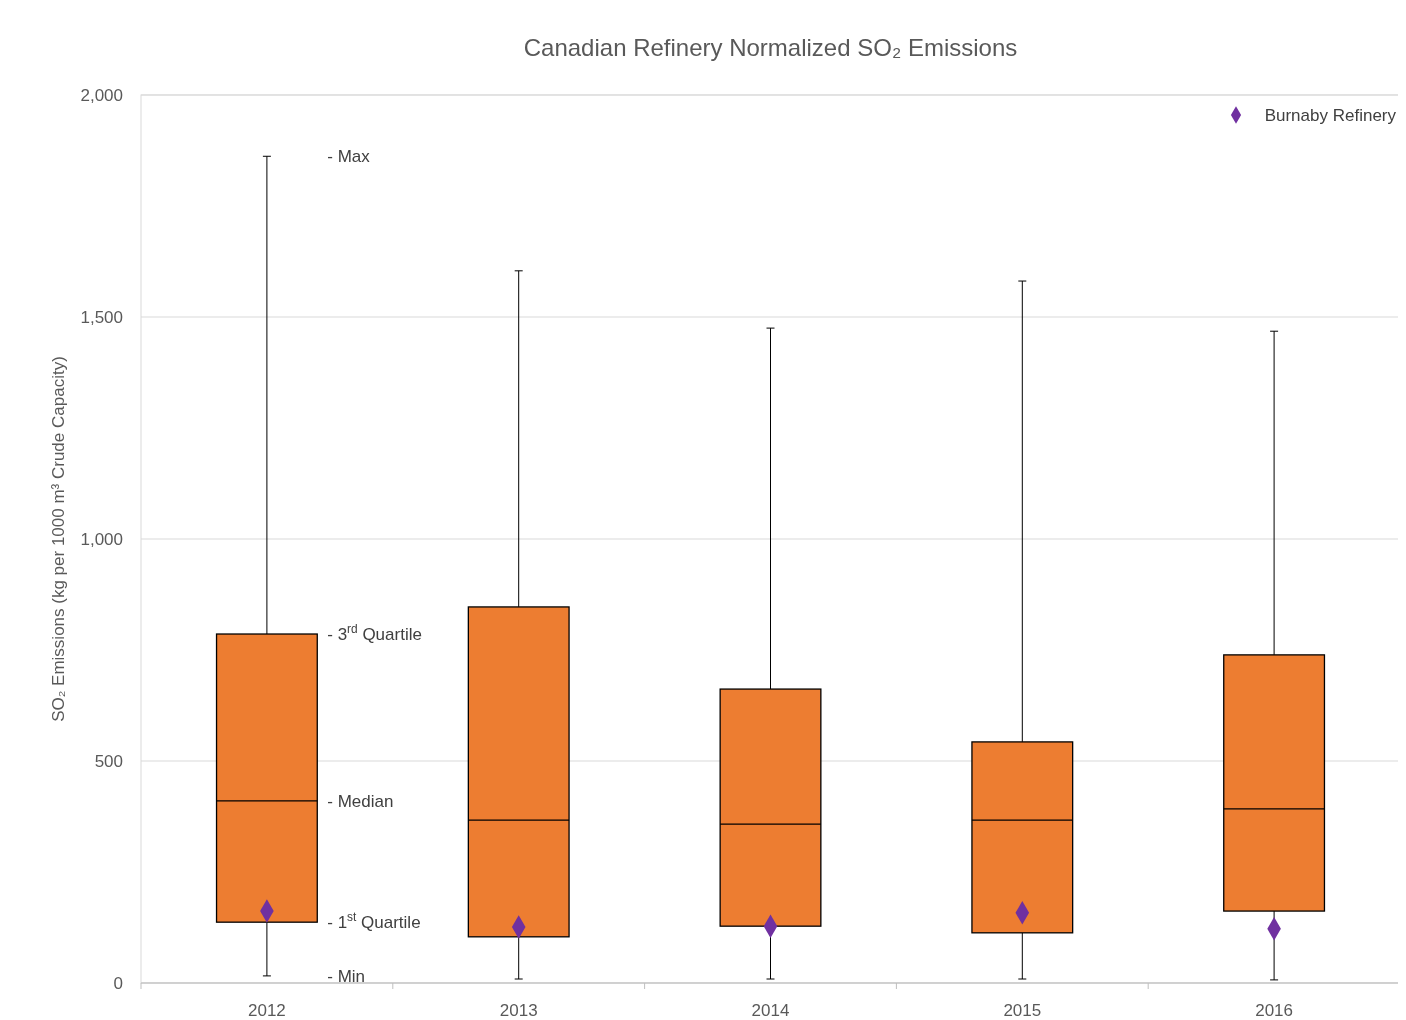 Image resolution: width=1406 pixels, height=1020 pixels. What do you see at coordinates (1274, 1010) in the screenshot?
I see `x-tick-label: 2016` at bounding box center [1274, 1010].